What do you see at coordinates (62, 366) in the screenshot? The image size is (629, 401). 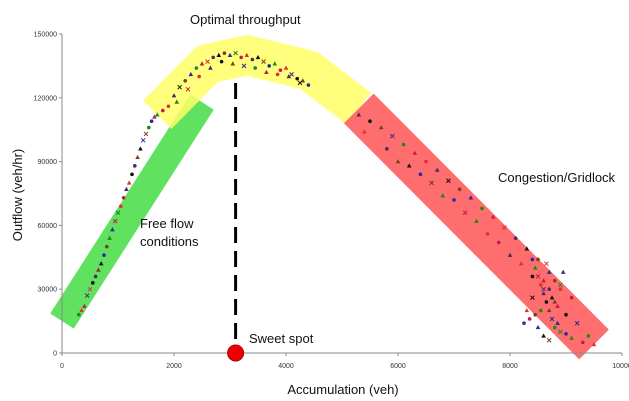 I see `x-tick-label: 0` at bounding box center [62, 366].